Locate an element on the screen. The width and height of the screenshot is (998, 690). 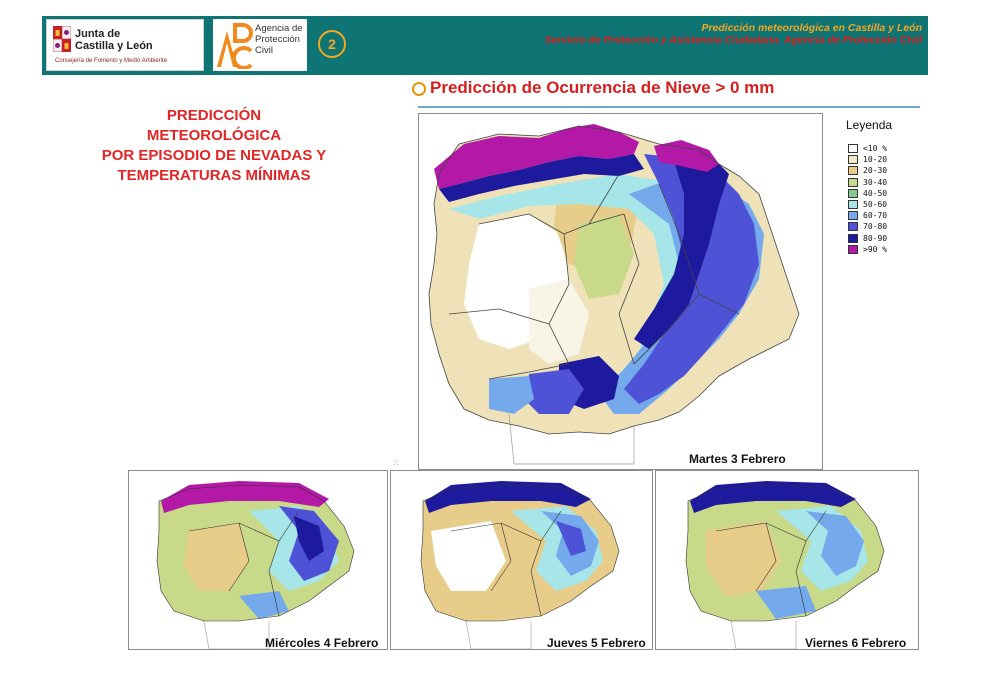
legend-label: <10 % is located at coordinates (875, 148).